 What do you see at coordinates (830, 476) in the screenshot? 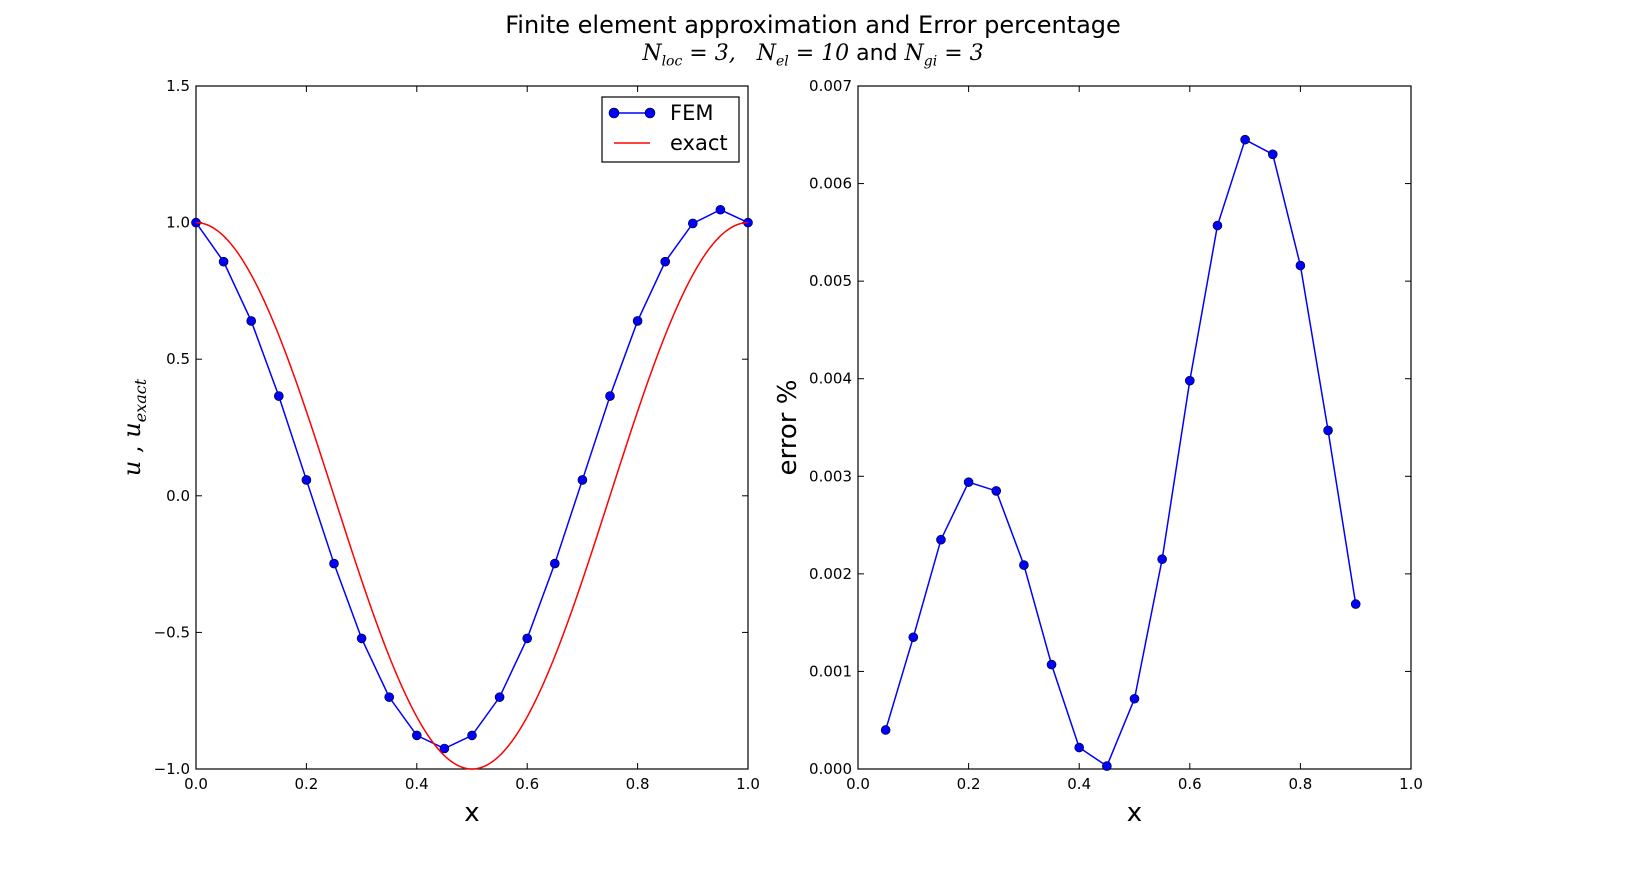
I see `y-tick-label: 0.003` at bounding box center [830, 476].